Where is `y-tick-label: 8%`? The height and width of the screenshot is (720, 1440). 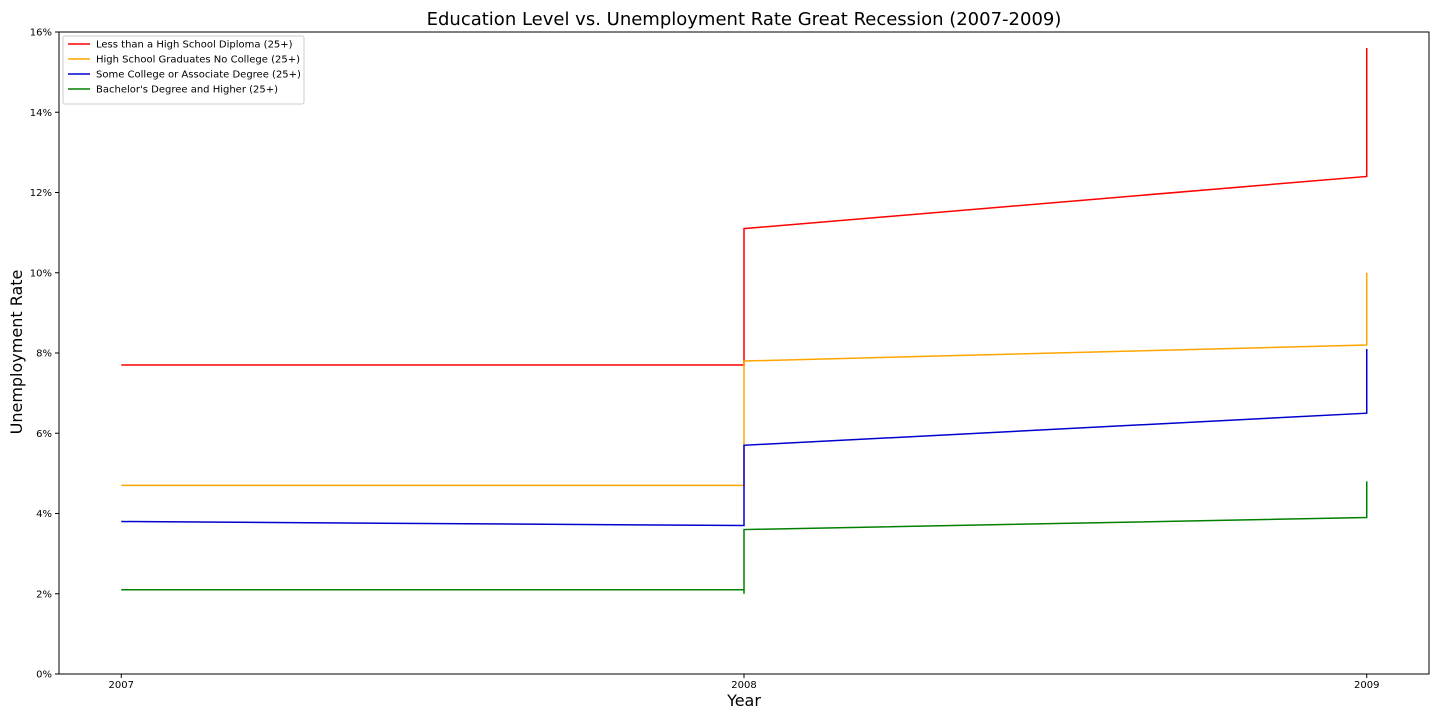
y-tick-label: 8% is located at coordinates (44, 354).